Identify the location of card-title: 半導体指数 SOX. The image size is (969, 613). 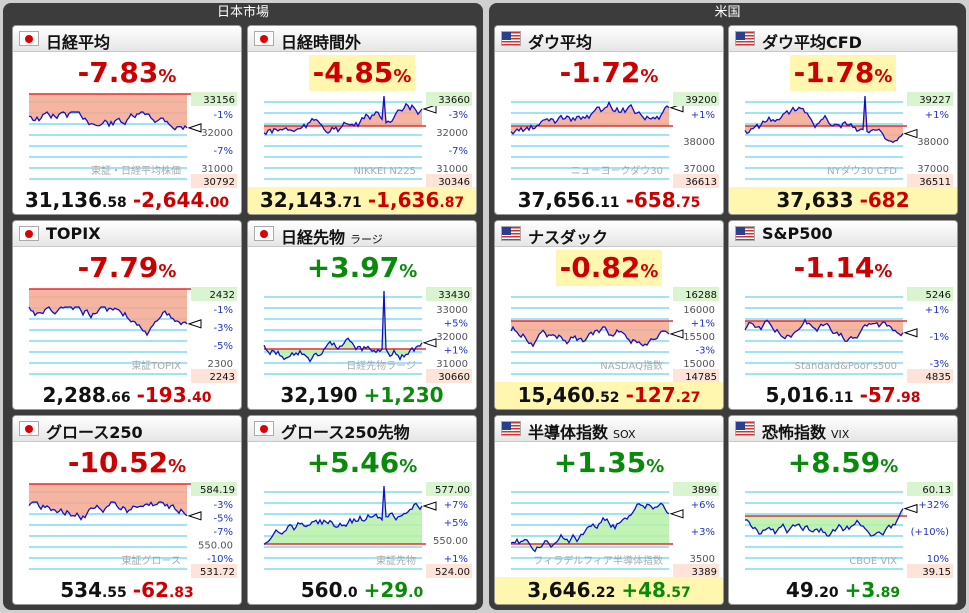
(582, 431).